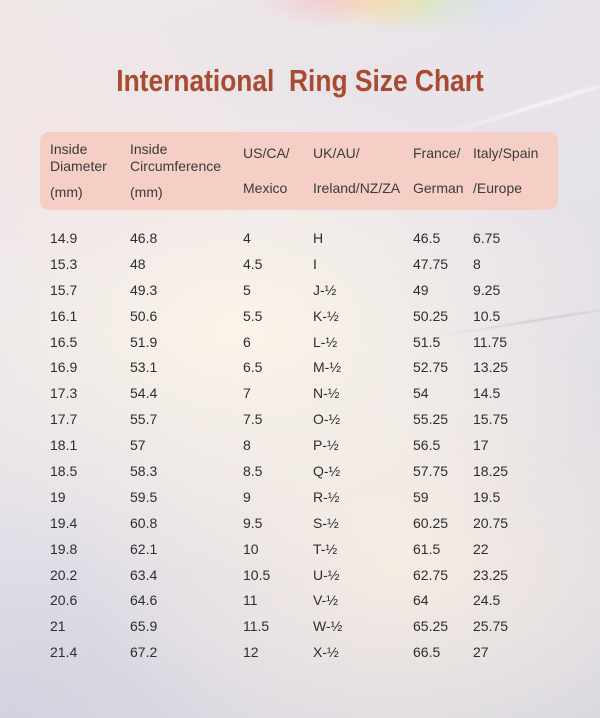 This screenshot has width=600, height=718. I want to click on table-cell: V-½, so click(325, 600).